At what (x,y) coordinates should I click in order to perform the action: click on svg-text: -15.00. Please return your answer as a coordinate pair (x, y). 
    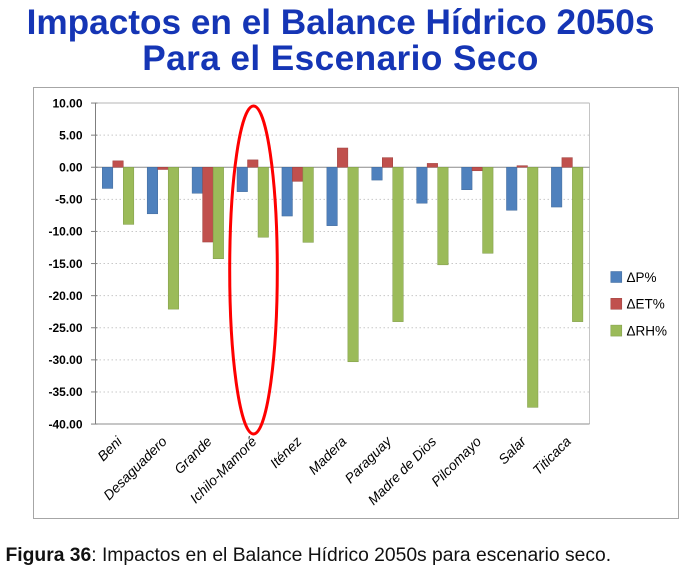
    Looking at the image, I should click on (65, 264).